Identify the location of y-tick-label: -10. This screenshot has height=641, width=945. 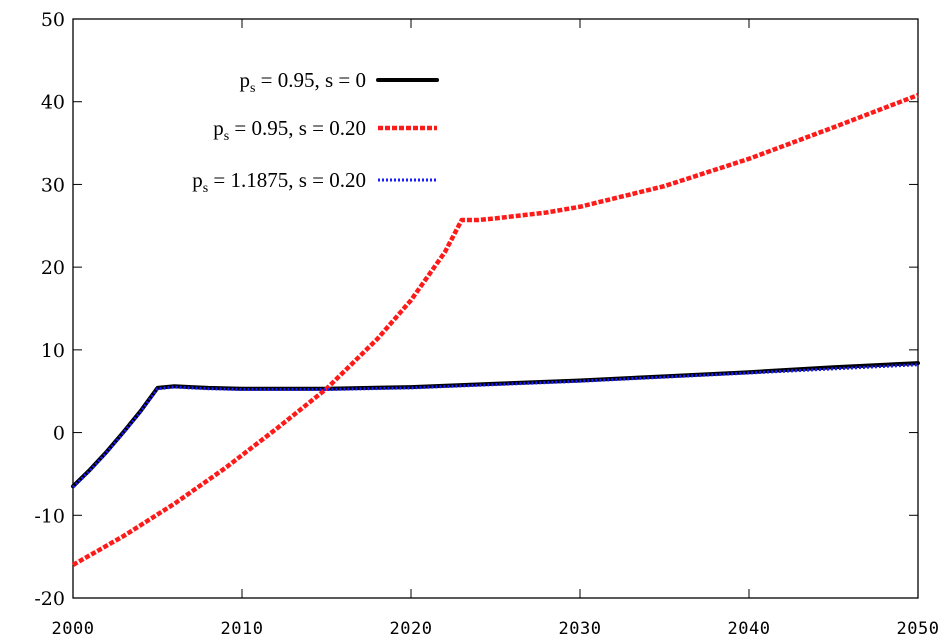
(49, 516).